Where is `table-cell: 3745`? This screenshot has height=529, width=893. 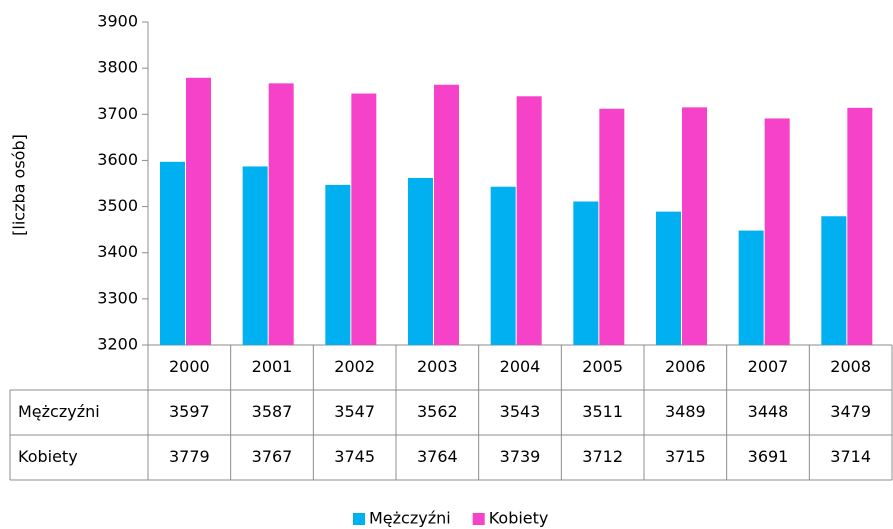
table-cell: 3745 is located at coordinates (354, 456).